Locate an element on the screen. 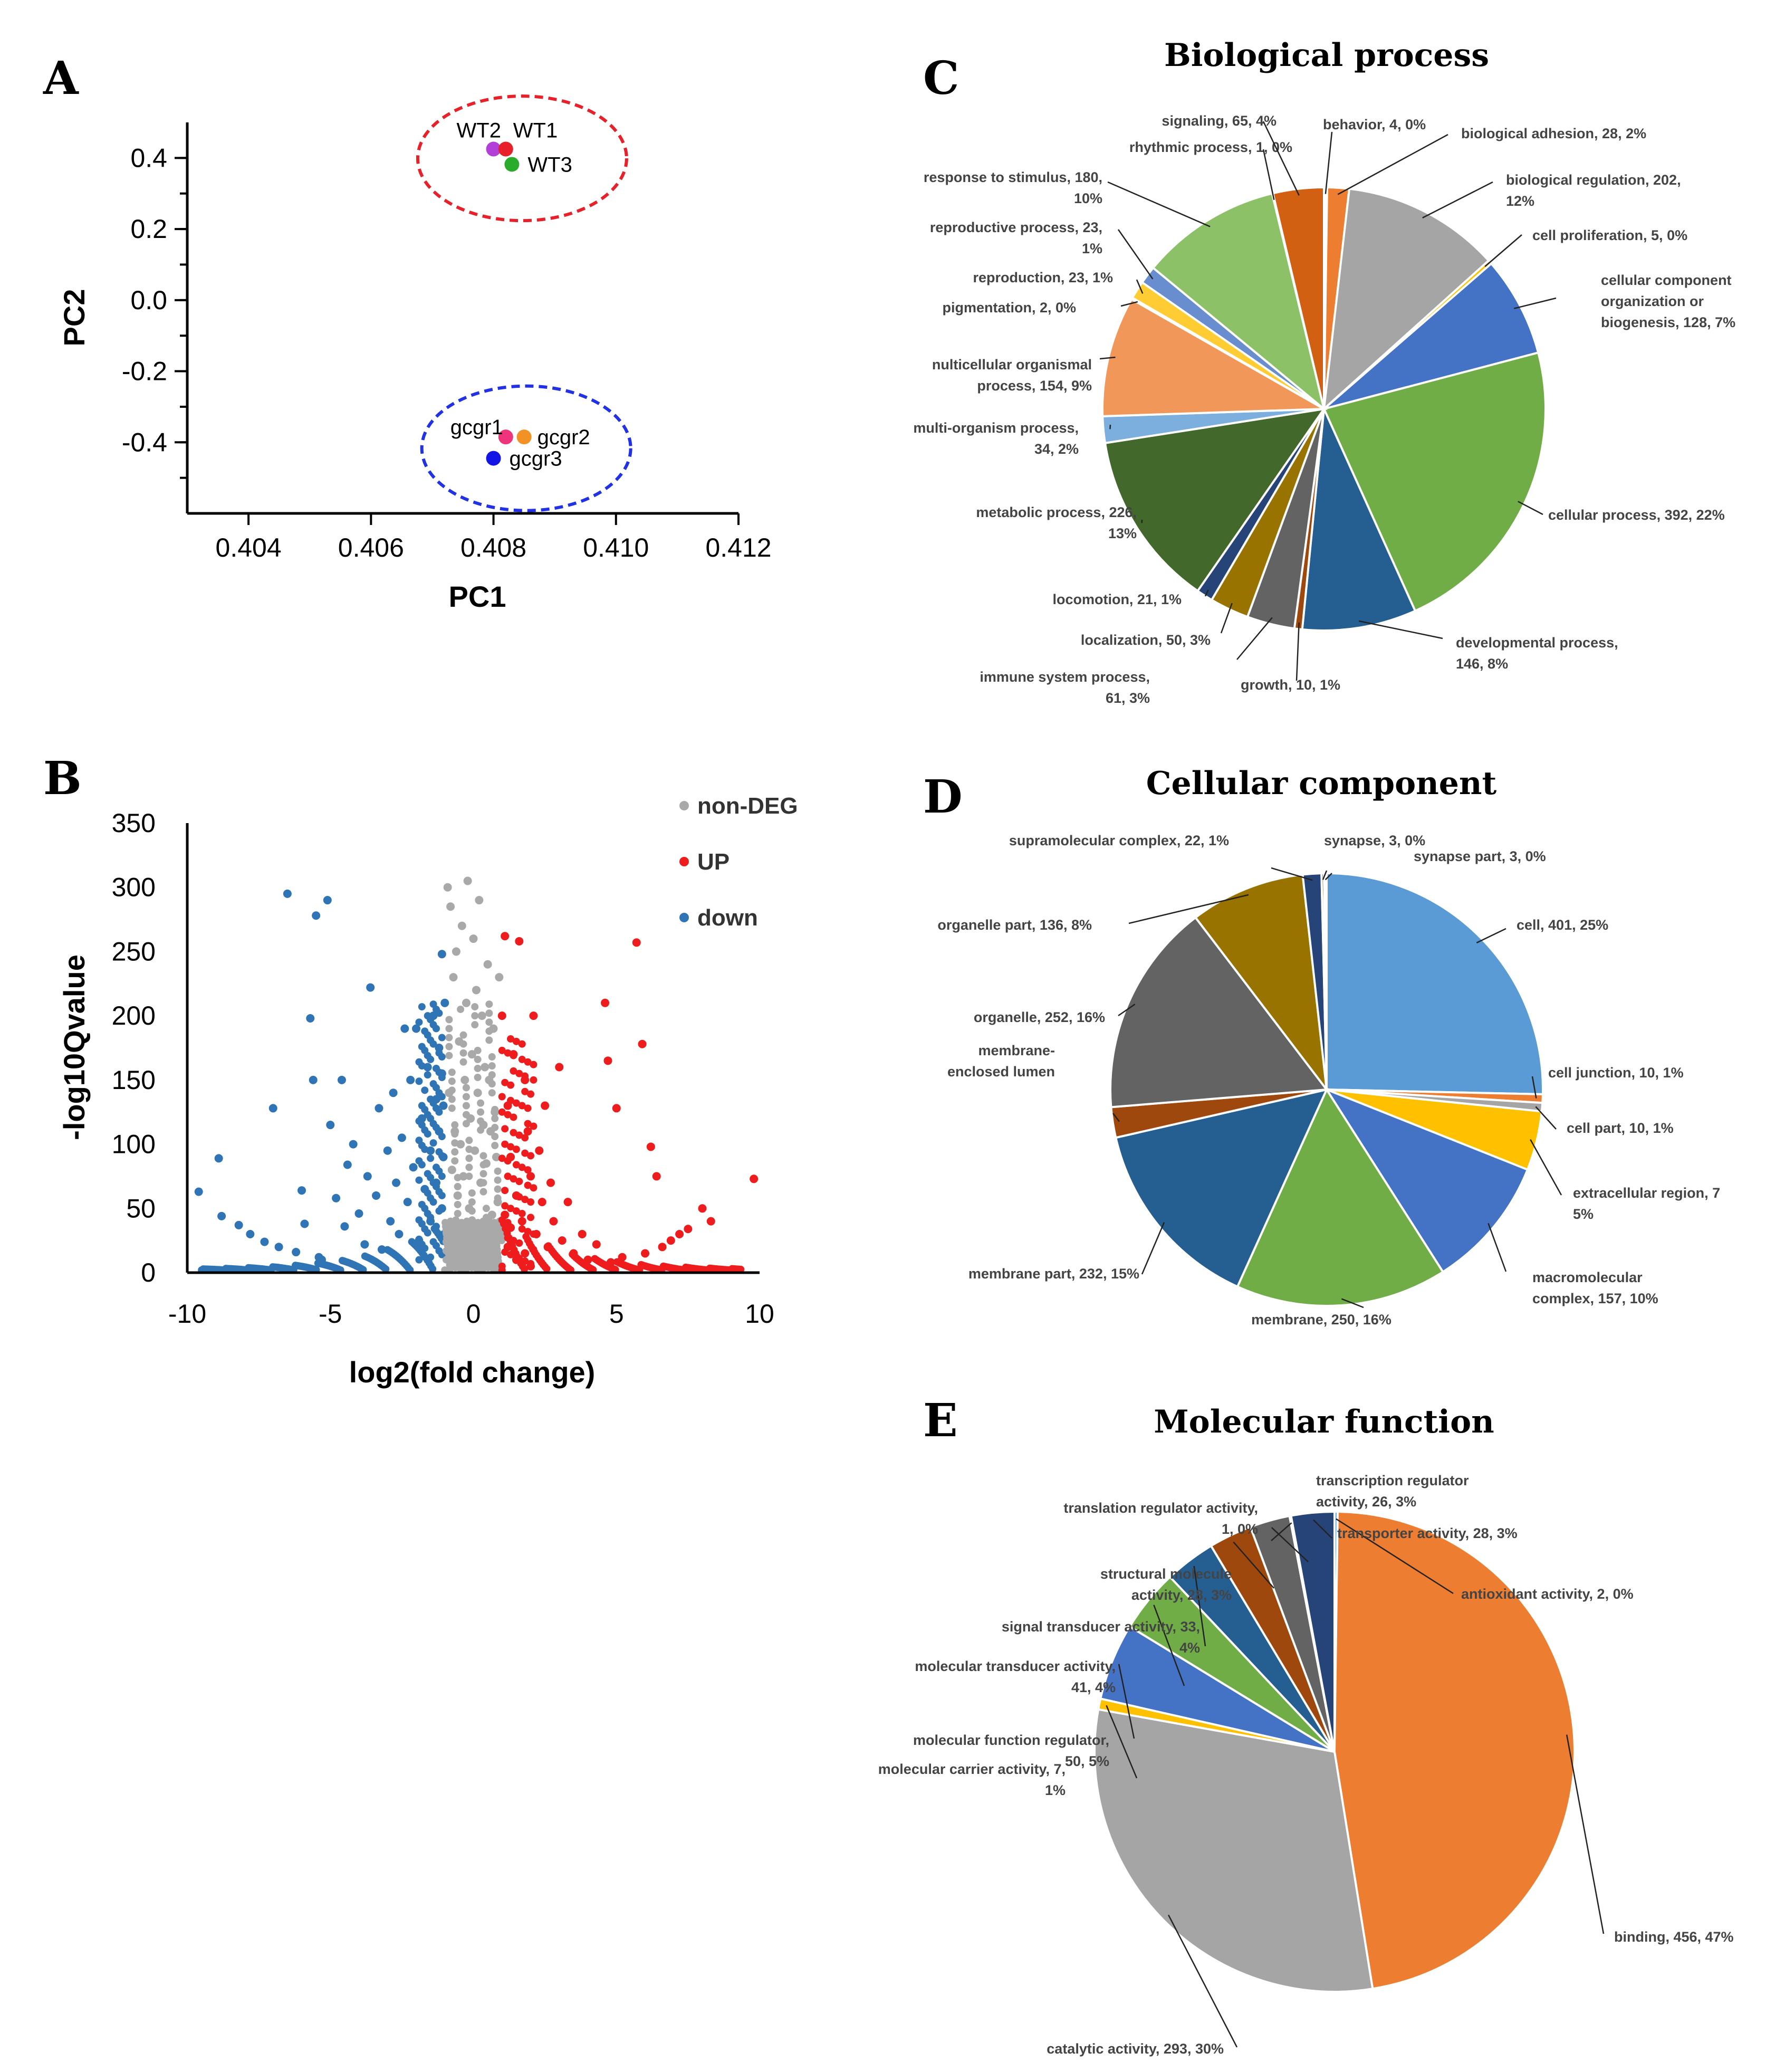  x-tick-label: 5 is located at coordinates (616, 1314).